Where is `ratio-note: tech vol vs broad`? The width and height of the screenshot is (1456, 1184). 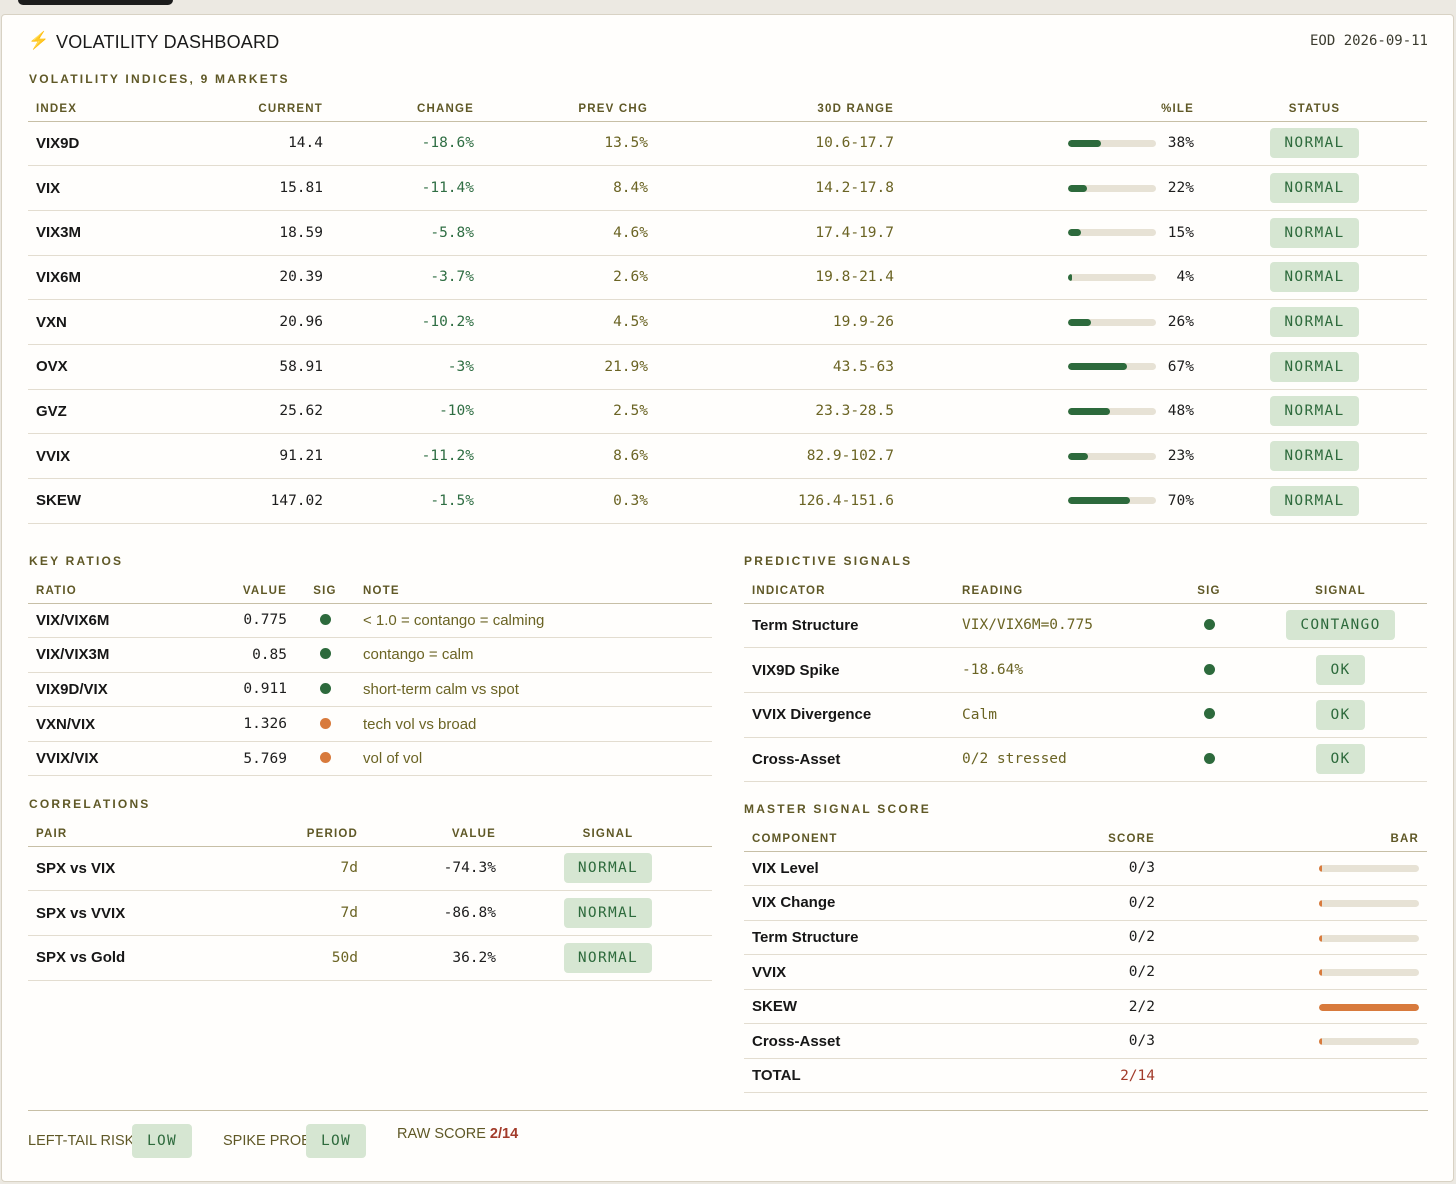 ratio-note: tech vol vs broad is located at coordinates (533, 724).